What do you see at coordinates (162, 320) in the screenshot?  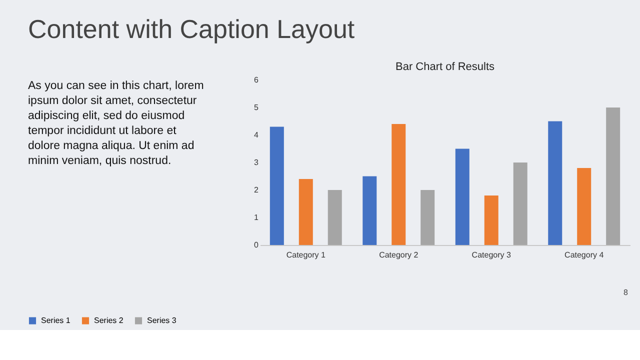 I see `legend-label: Series 3` at bounding box center [162, 320].